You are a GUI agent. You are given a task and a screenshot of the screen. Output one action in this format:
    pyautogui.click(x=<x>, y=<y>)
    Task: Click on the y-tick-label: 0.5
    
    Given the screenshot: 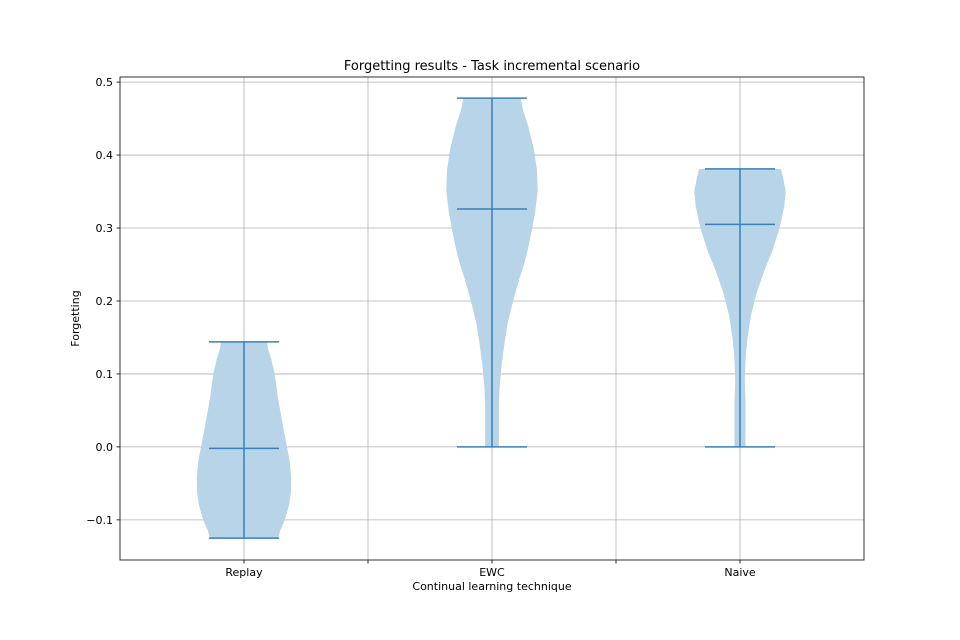 What is the action you would take?
    pyautogui.click(x=105, y=82)
    